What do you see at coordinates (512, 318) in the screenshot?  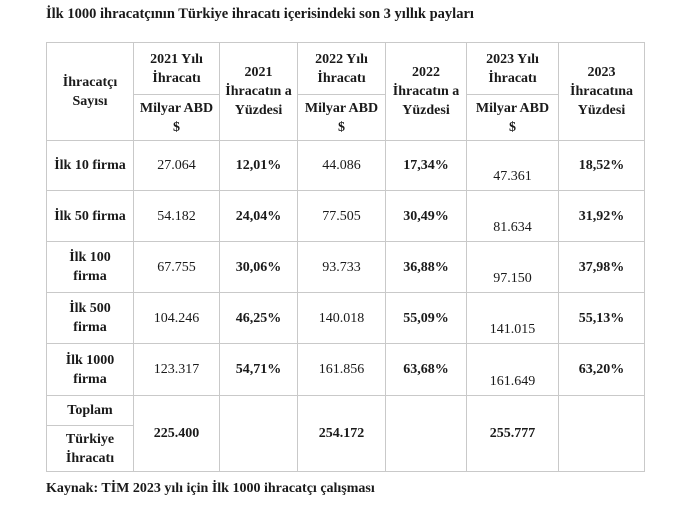 I see `value-2023: 141.015` at bounding box center [512, 318].